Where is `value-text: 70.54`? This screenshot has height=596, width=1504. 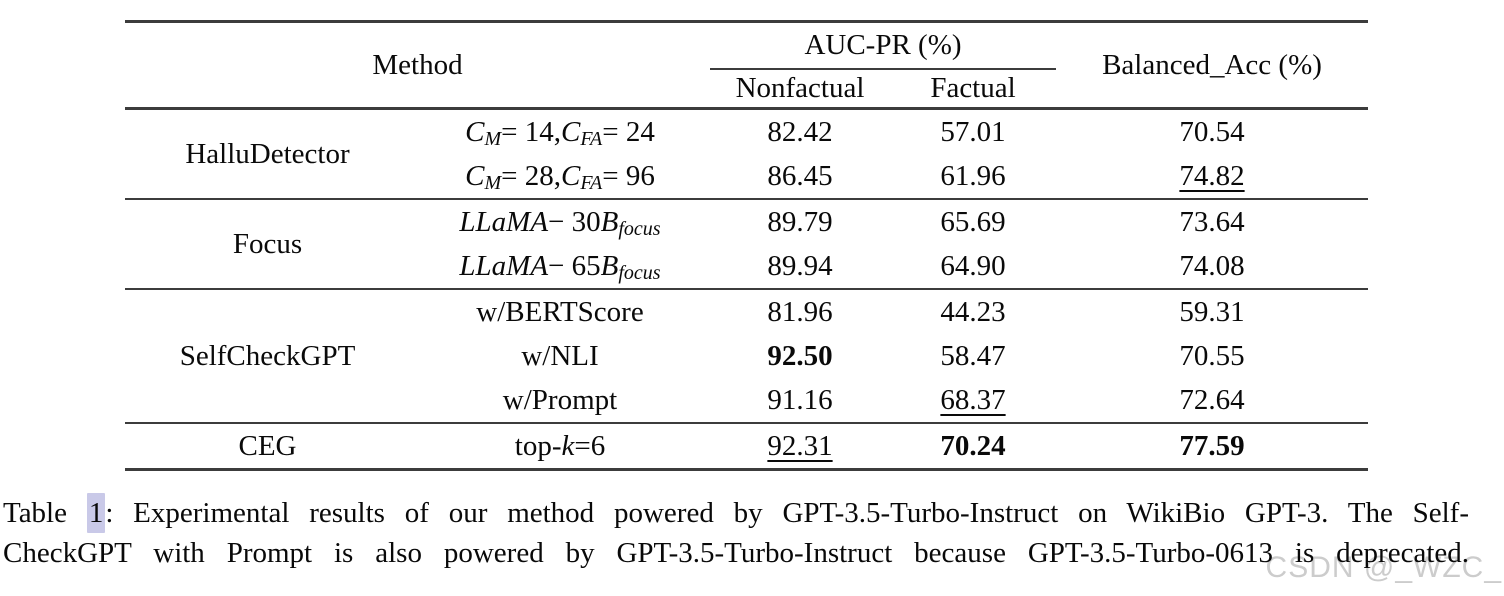 value-text: 70.54 is located at coordinates (1212, 131).